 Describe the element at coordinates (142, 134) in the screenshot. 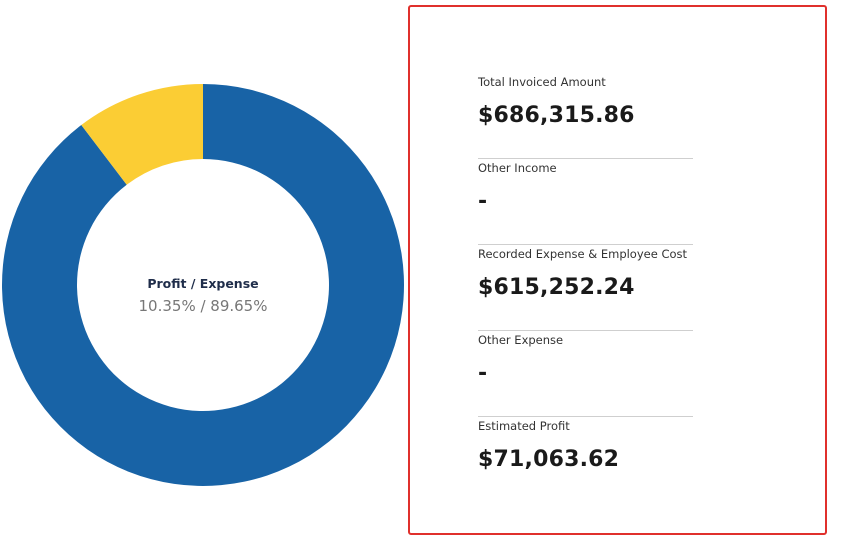

I see `donut-slice-profit` at that location.